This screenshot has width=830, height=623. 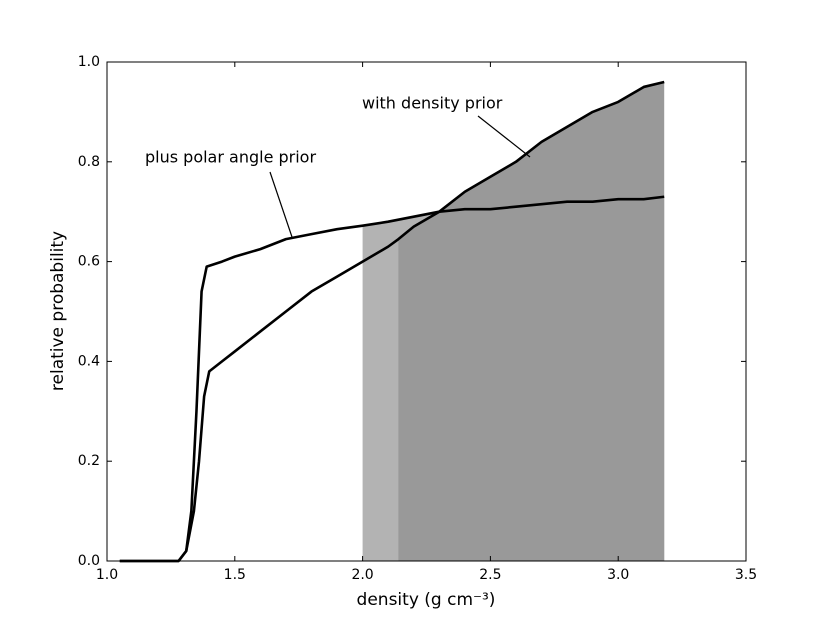 I want to click on y-tick-label: 1.0, so click(x=89, y=62).